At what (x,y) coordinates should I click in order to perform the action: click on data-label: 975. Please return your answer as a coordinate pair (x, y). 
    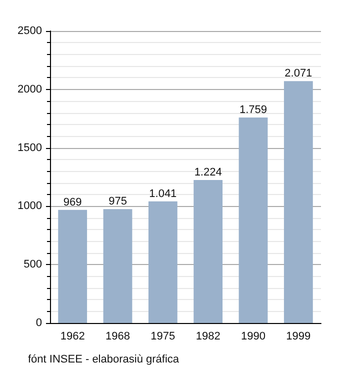
    Looking at the image, I should click on (117, 202).